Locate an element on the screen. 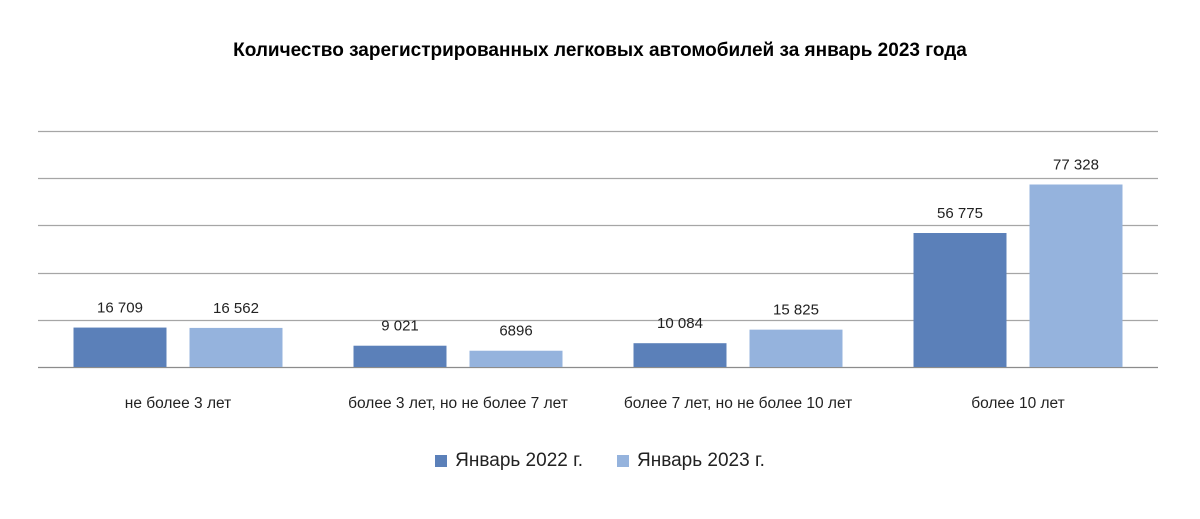 The image size is (1200, 519). category-label-0: не более 3 лет is located at coordinates (178, 403).